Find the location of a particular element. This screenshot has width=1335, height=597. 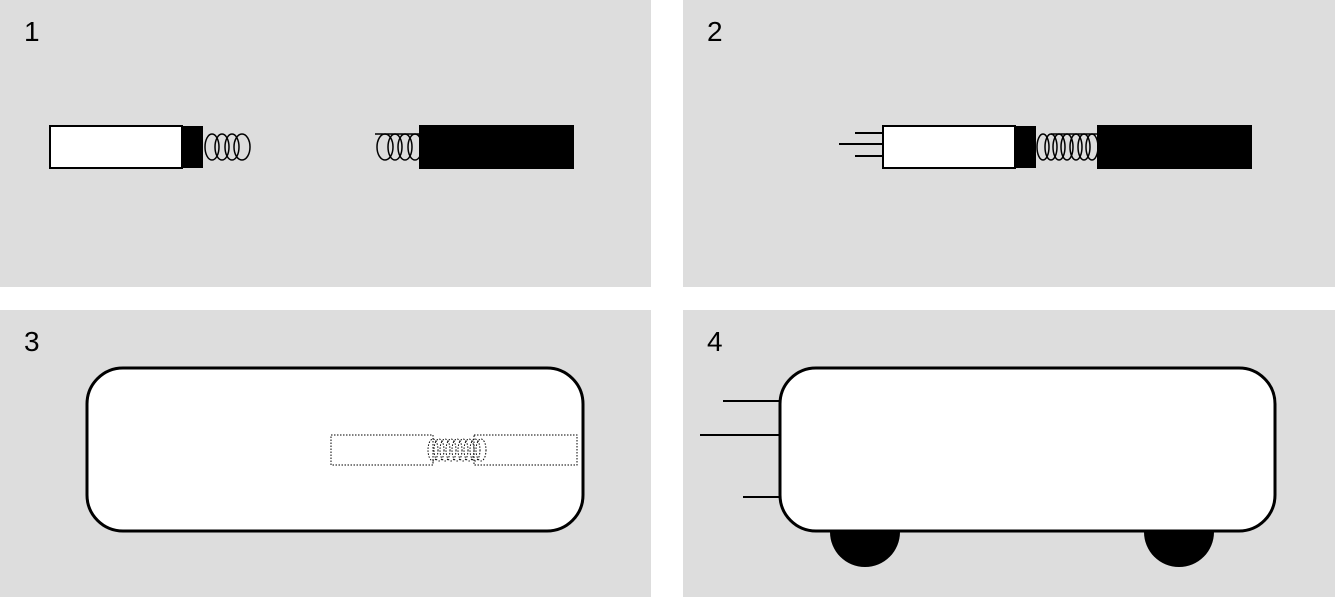

step-3-illustration is located at coordinates (335, 449).